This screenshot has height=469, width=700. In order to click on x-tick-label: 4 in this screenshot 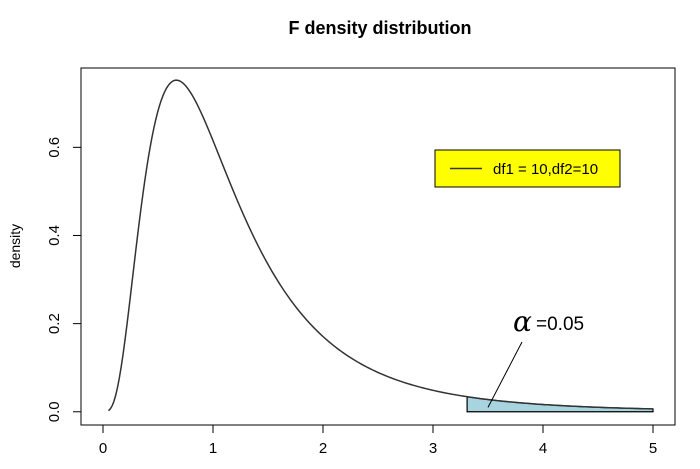, I will do `click(543, 448)`.